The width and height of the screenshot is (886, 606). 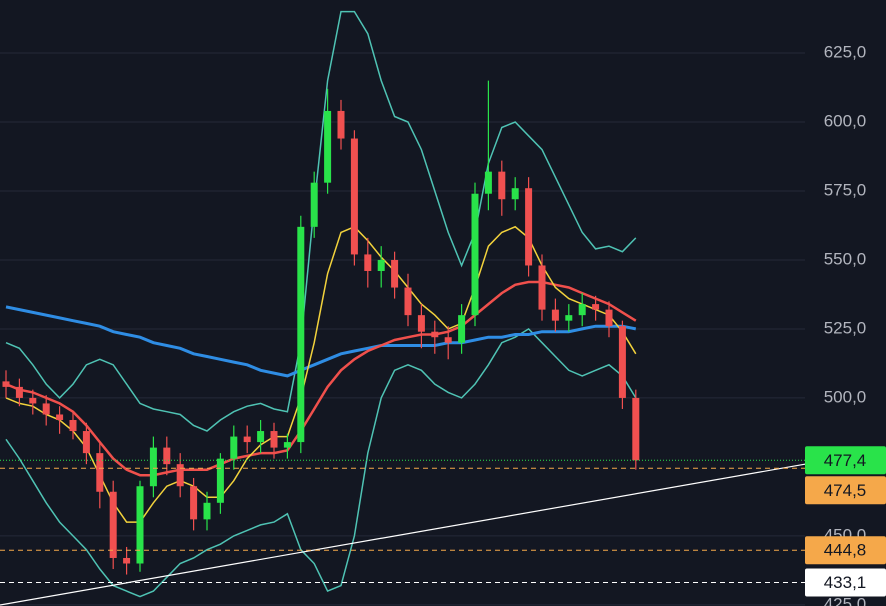 I want to click on price-axis, so click(x=845, y=303).